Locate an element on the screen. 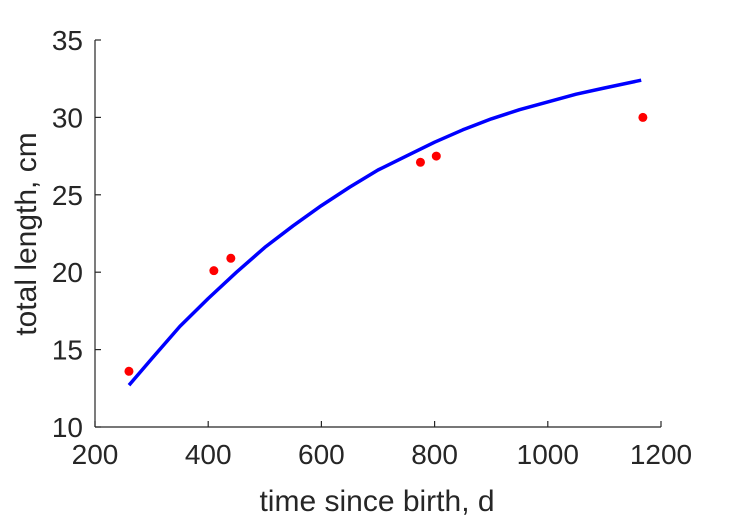  x-tick-label: 600 is located at coordinates (321, 454).